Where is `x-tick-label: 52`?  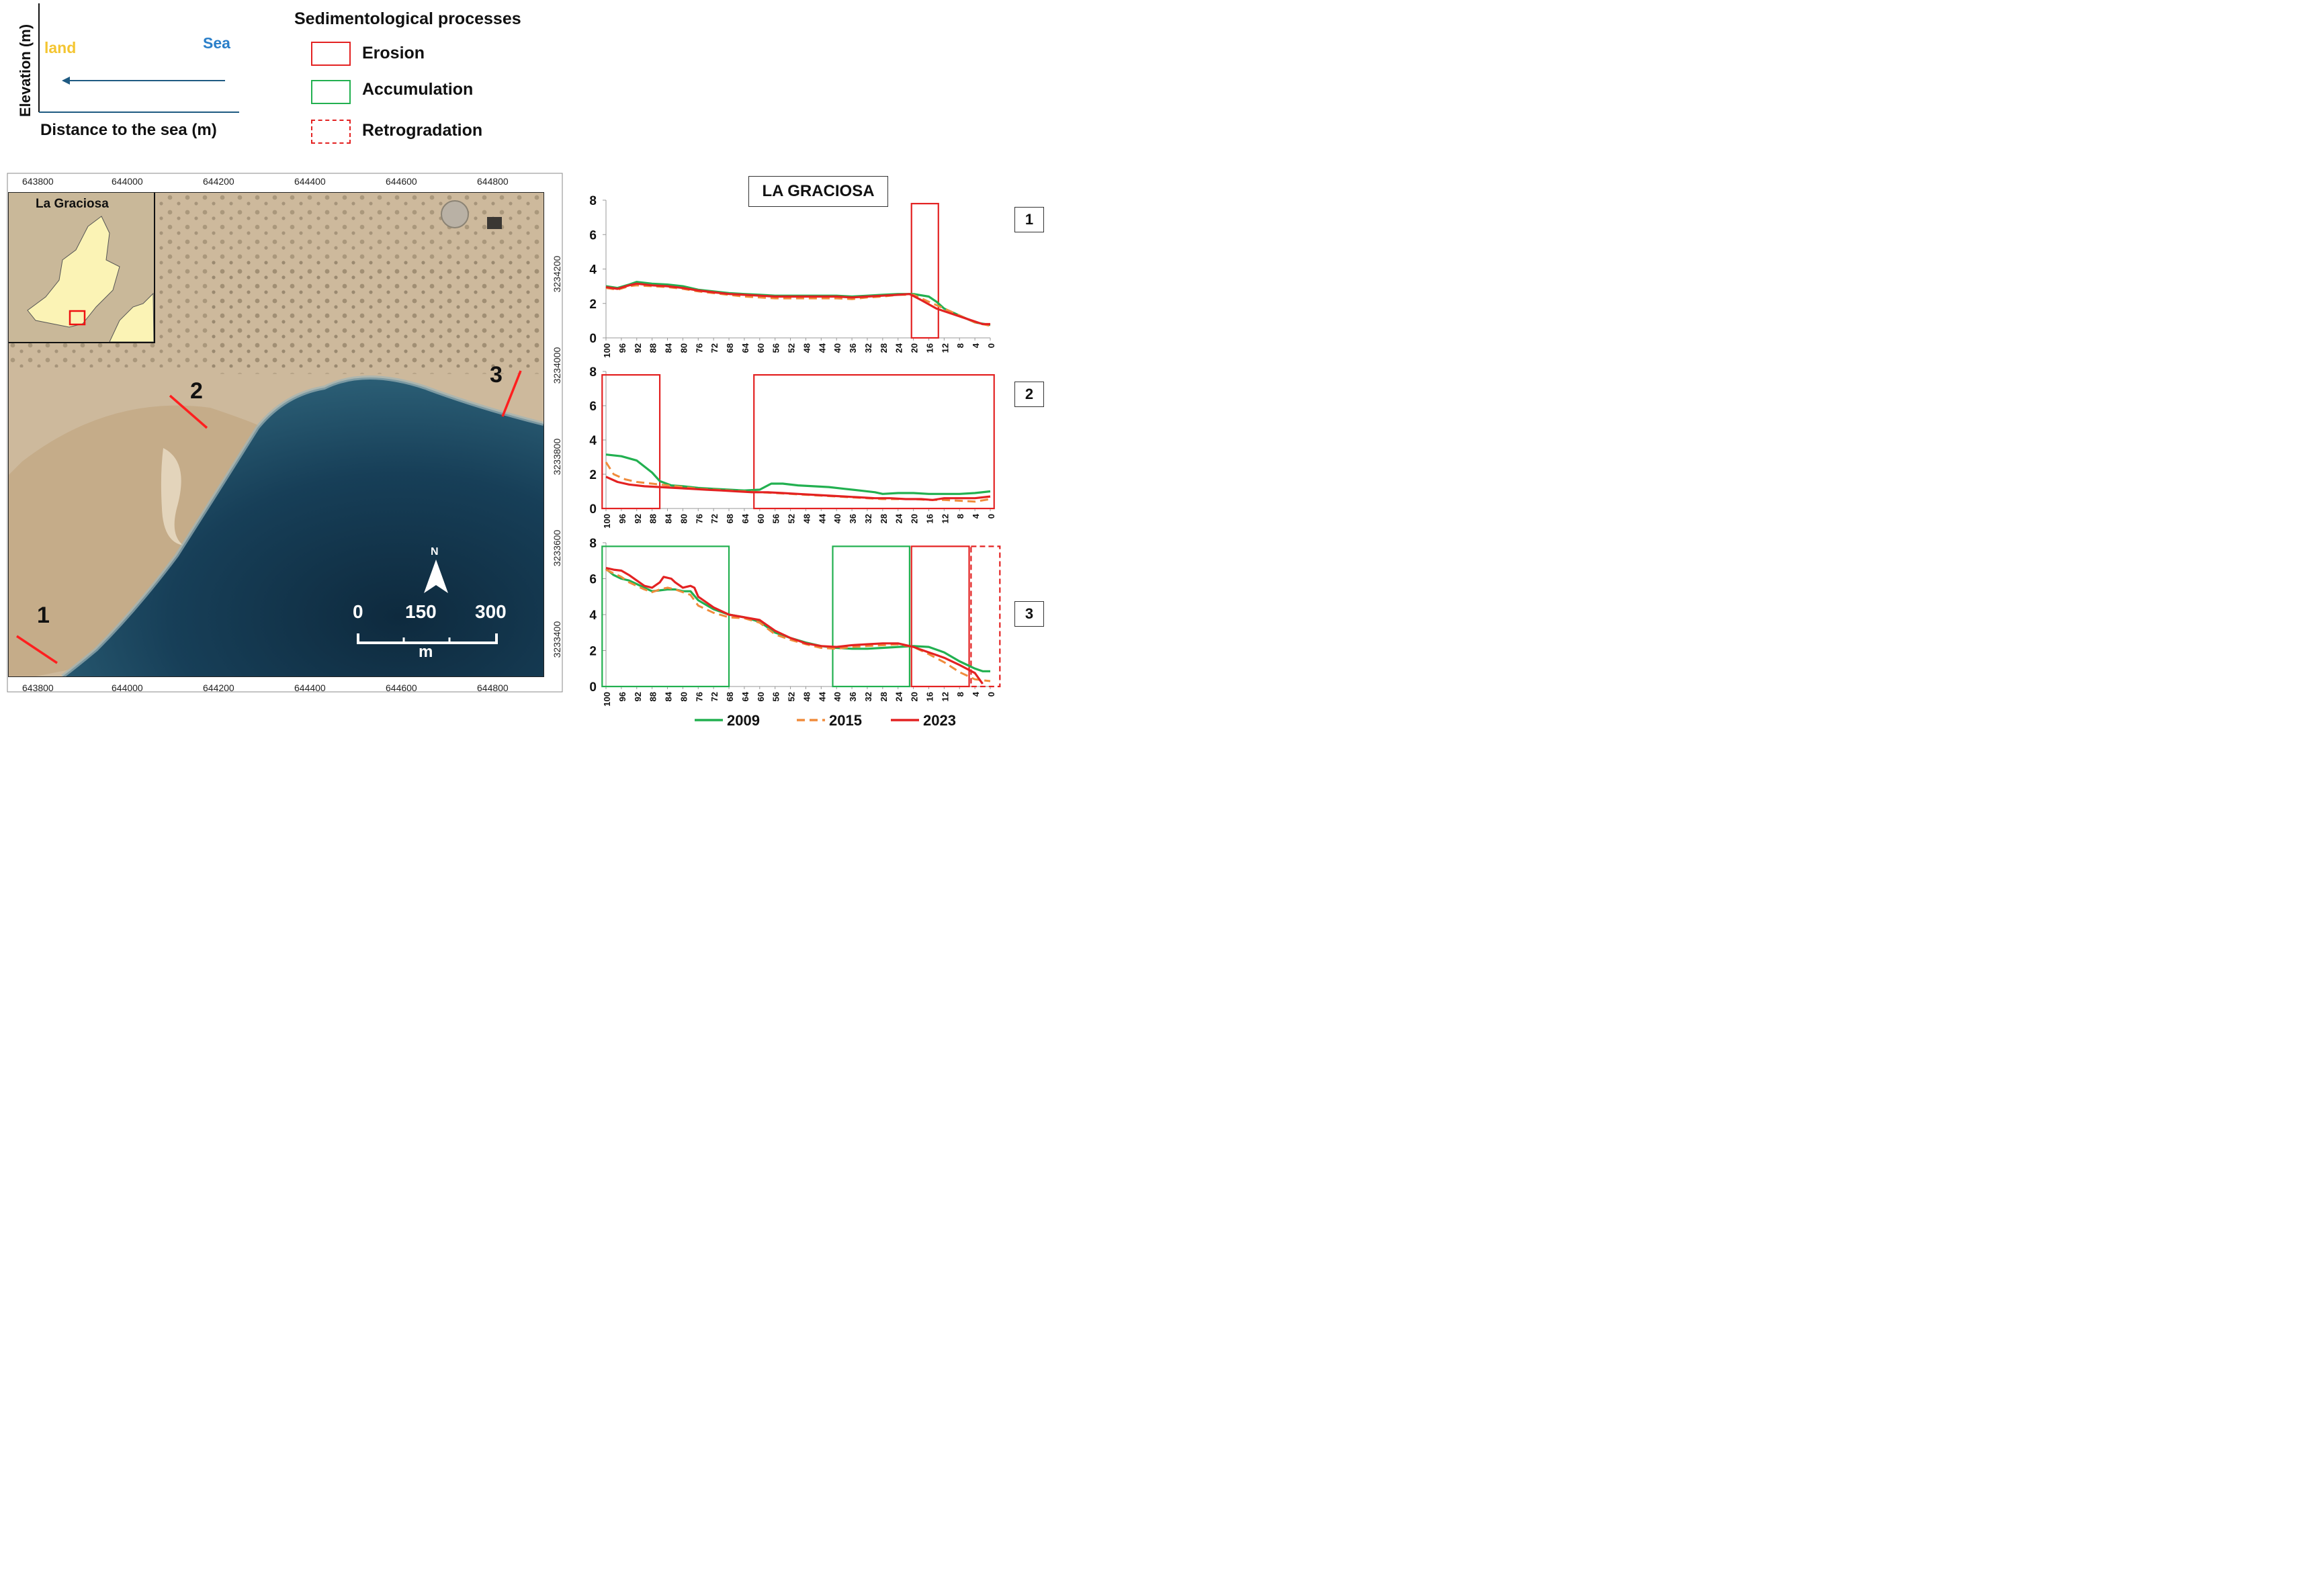
x-tick-label: 52 is located at coordinates (792, 518).